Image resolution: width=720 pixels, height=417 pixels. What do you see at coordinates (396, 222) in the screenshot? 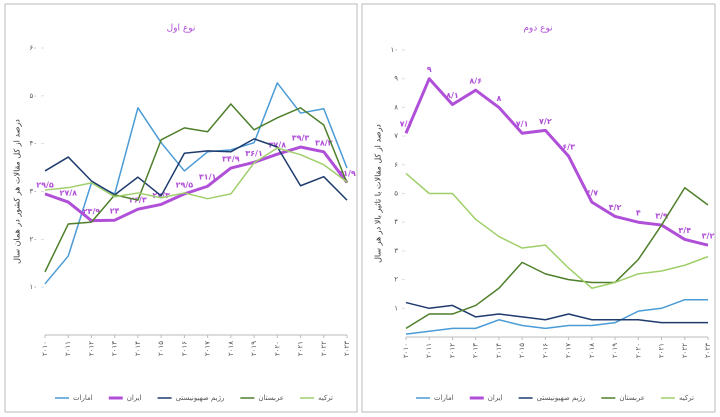
I see `y-tick-label: ۴` at bounding box center [396, 222].